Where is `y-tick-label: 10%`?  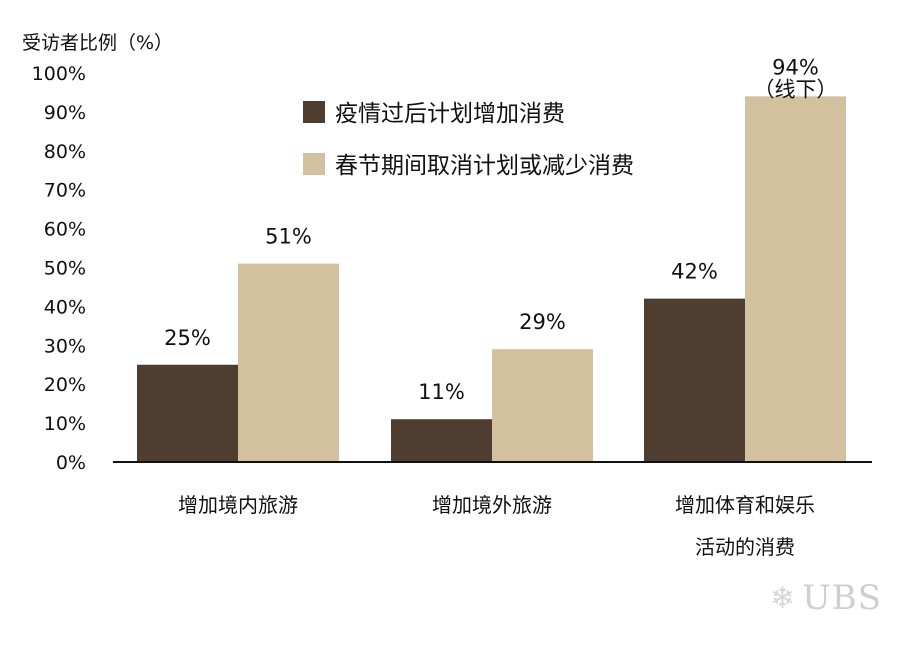 y-tick-label: 10% is located at coordinates (65, 424).